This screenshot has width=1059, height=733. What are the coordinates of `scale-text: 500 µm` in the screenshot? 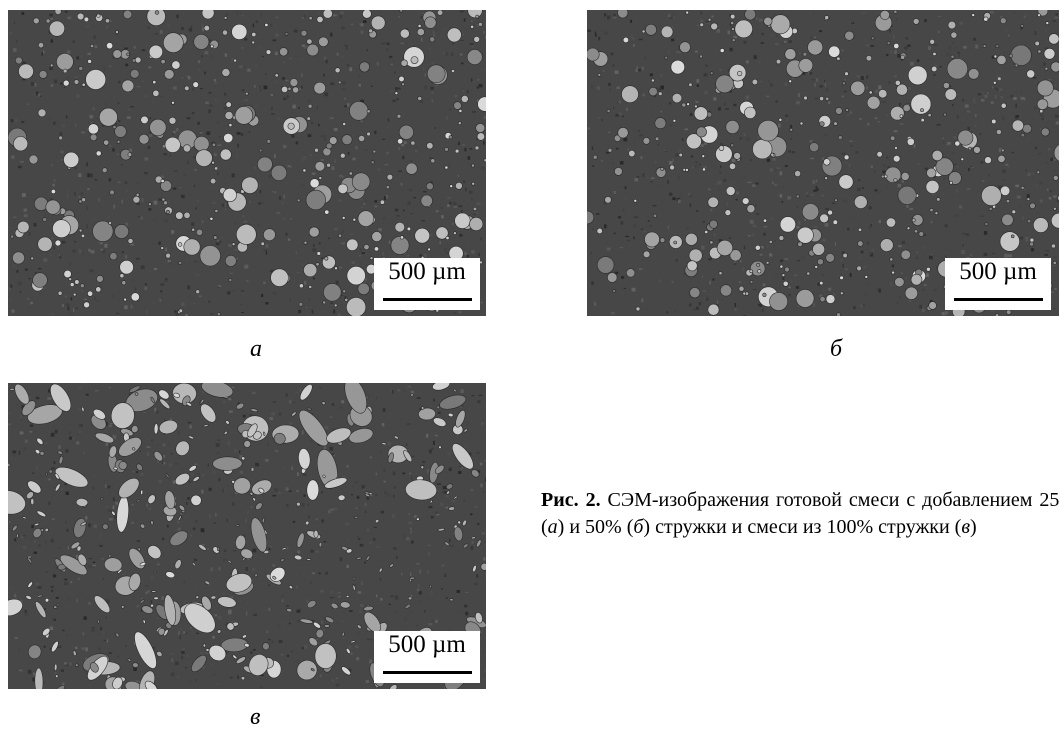 It's located at (427, 272).